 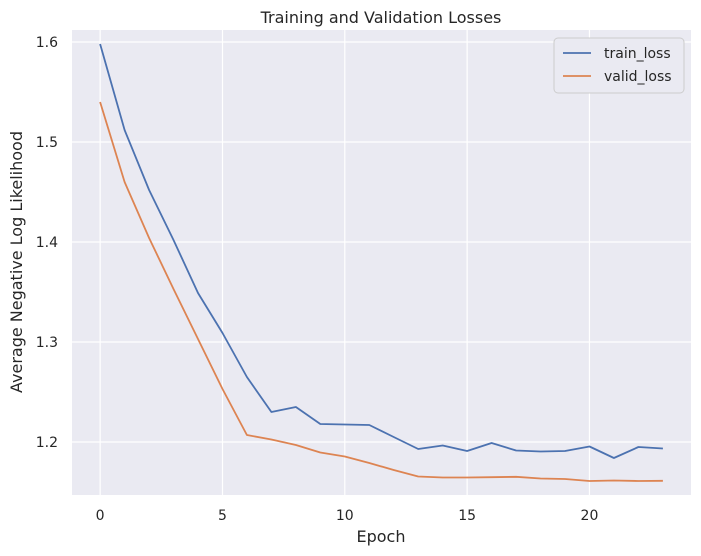 I want to click on y-tick-label: 1.2, so click(x=47, y=443).